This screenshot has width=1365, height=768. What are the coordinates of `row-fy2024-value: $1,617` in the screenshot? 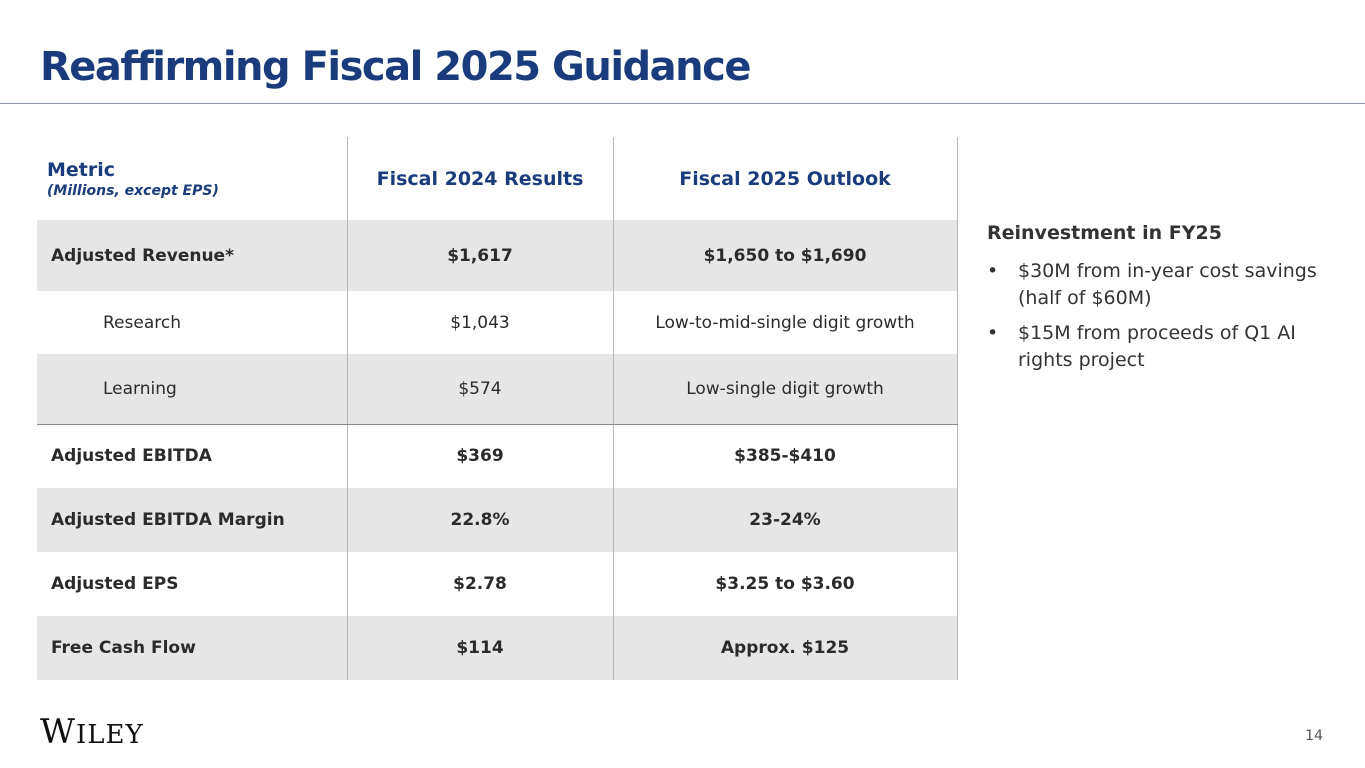 It's located at (480, 255).